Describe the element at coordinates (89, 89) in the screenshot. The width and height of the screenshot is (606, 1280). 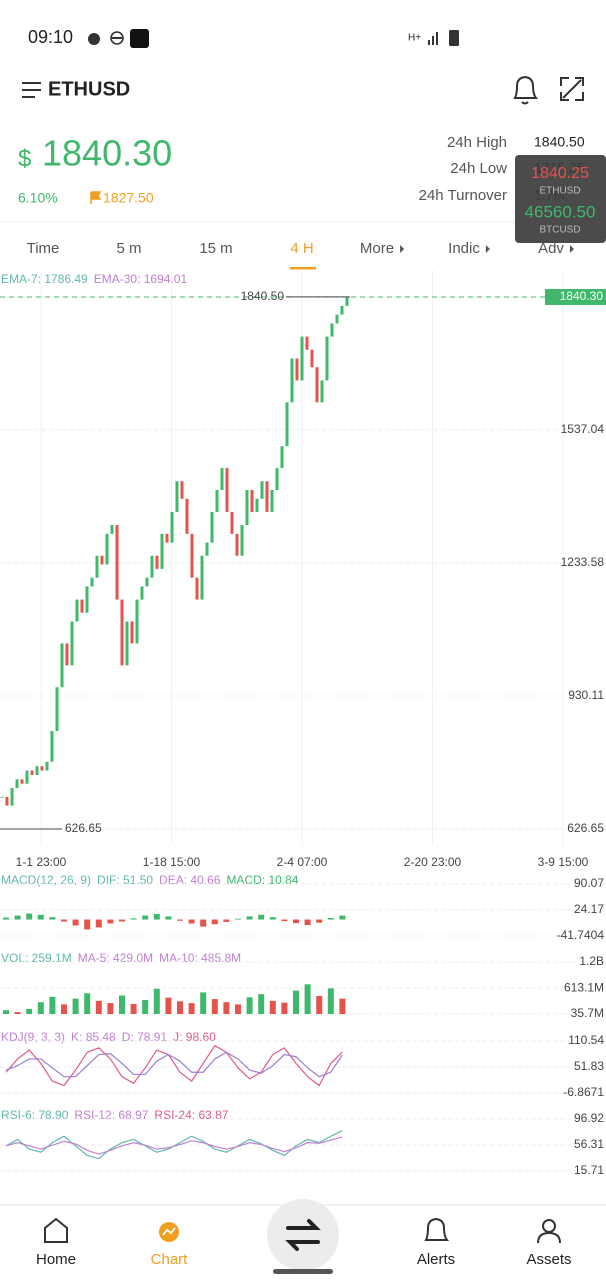
I see `symbol: ETHUSD` at that location.